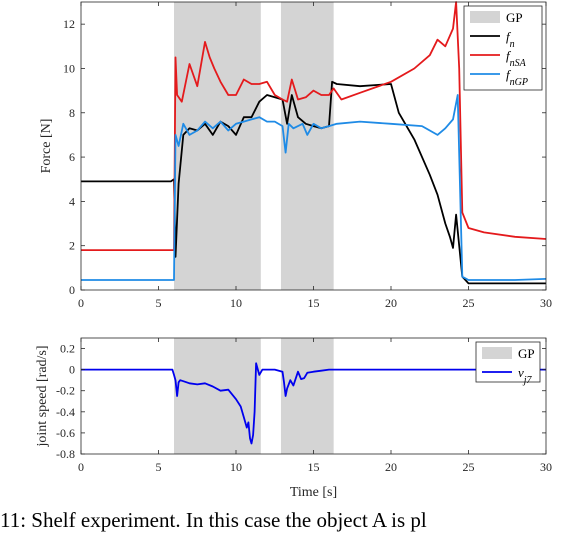  What do you see at coordinates (517, 77) in the screenshot?
I see `legend-label-f-ngp: fnGP` at bounding box center [517, 77].